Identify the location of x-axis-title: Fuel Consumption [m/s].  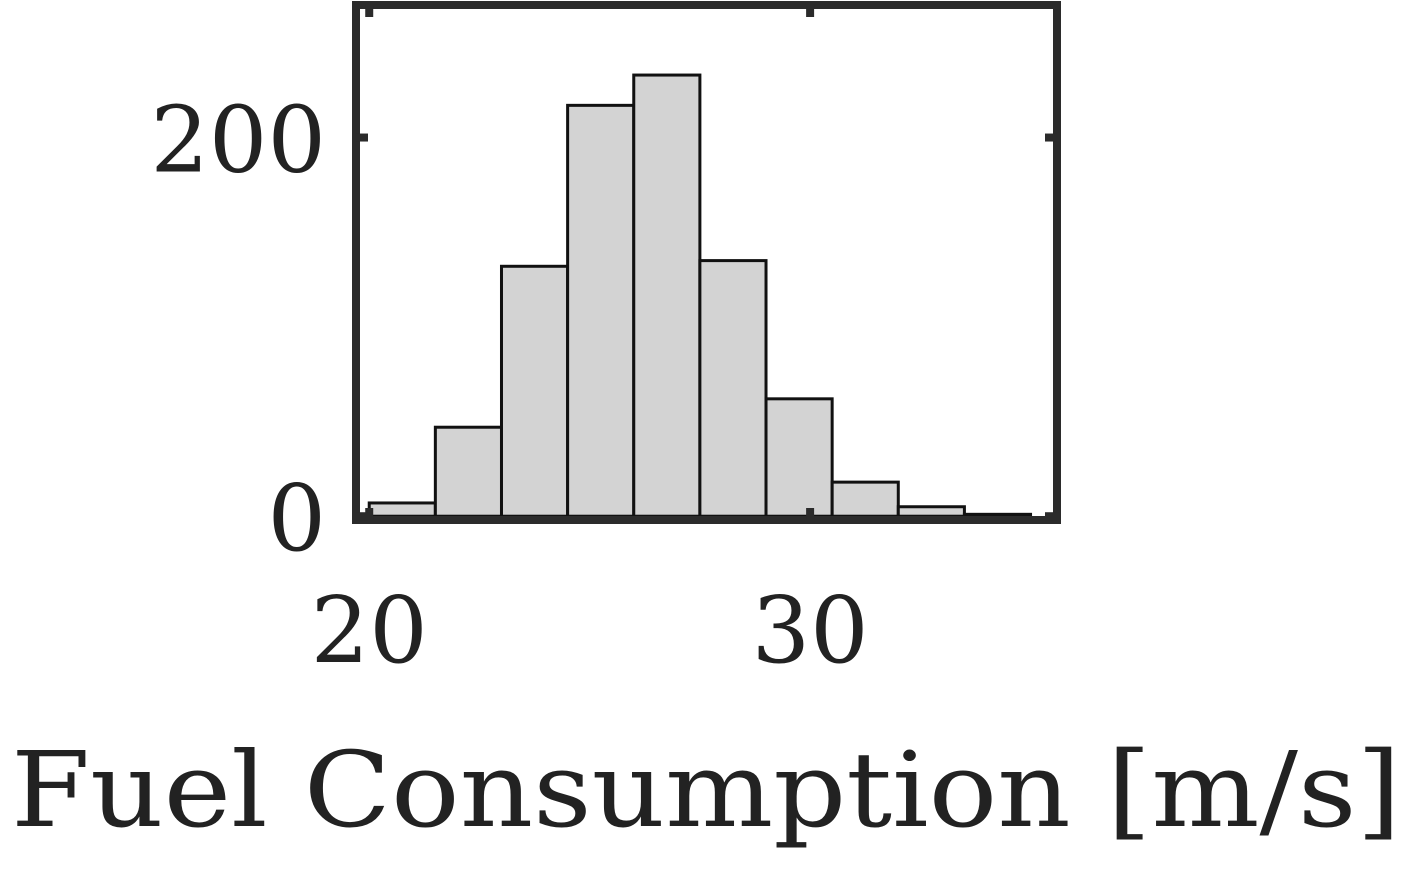
(706, 790).